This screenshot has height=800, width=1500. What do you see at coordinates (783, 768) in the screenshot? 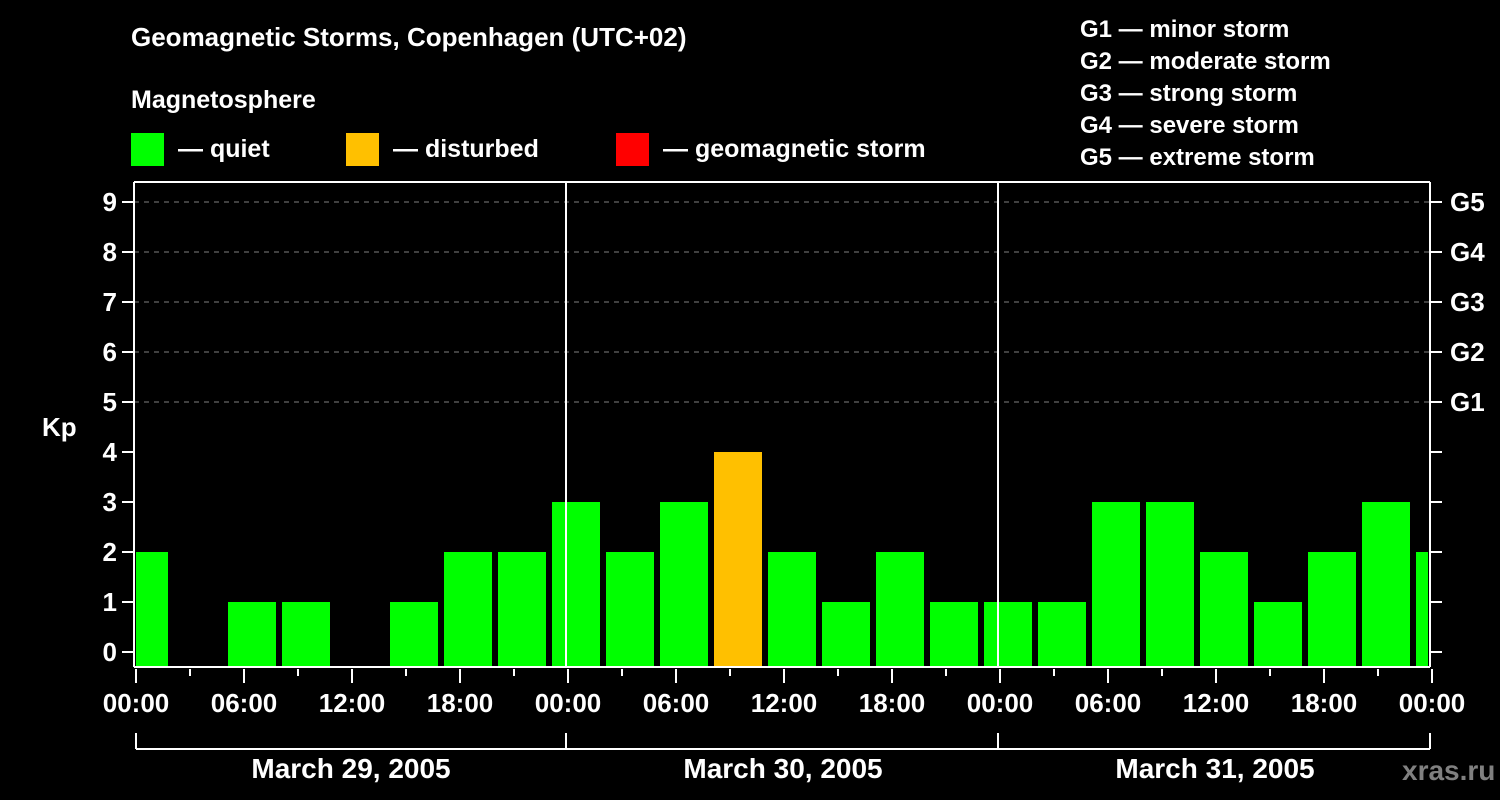
I see `date-label-2: March 30, 2005` at bounding box center [783, 768].